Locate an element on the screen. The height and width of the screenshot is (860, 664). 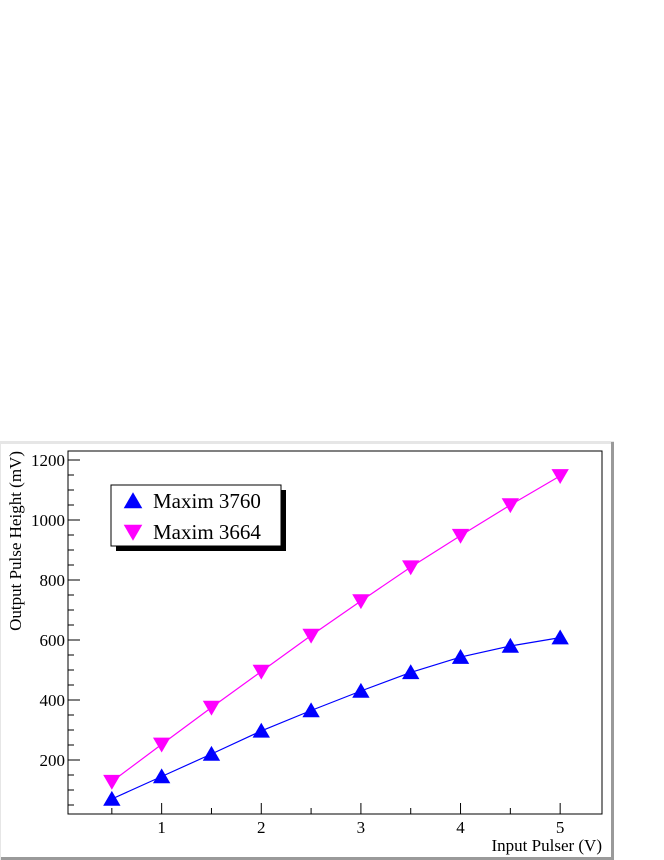
legend-label: Maxim 3760 is located at coordinates (207, 501).